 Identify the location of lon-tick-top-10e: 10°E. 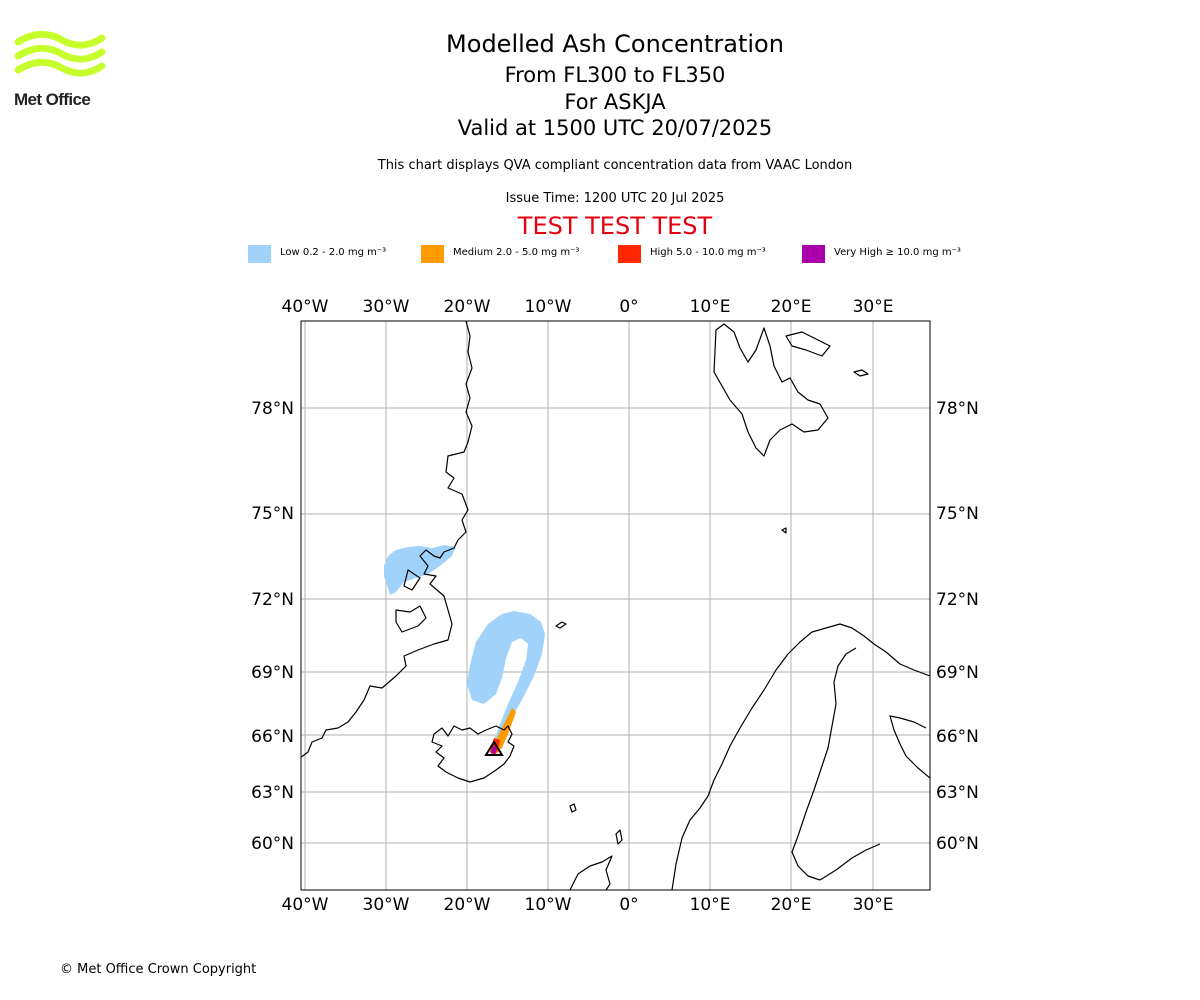
(710, 307).